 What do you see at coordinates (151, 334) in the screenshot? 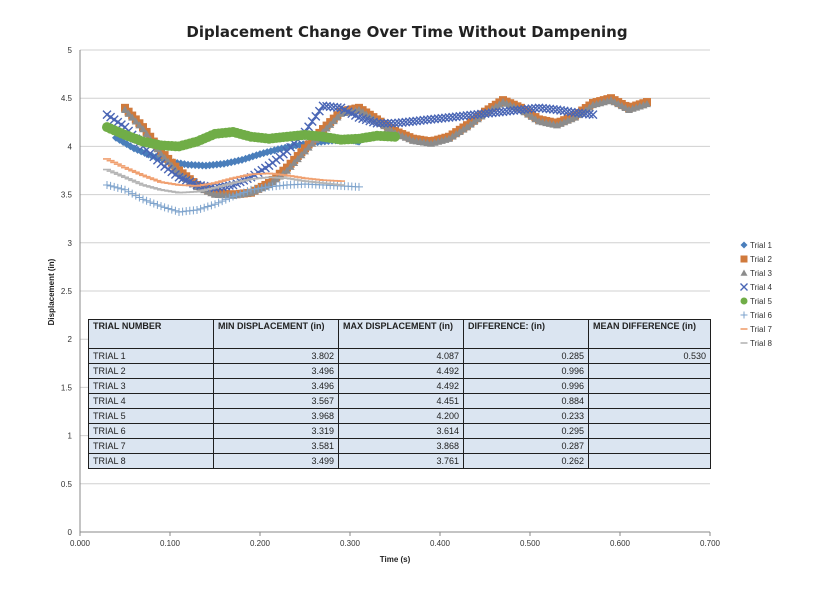
I see `table-header-cell: TRIAL NUMBER` at bounding box center [151, 334].